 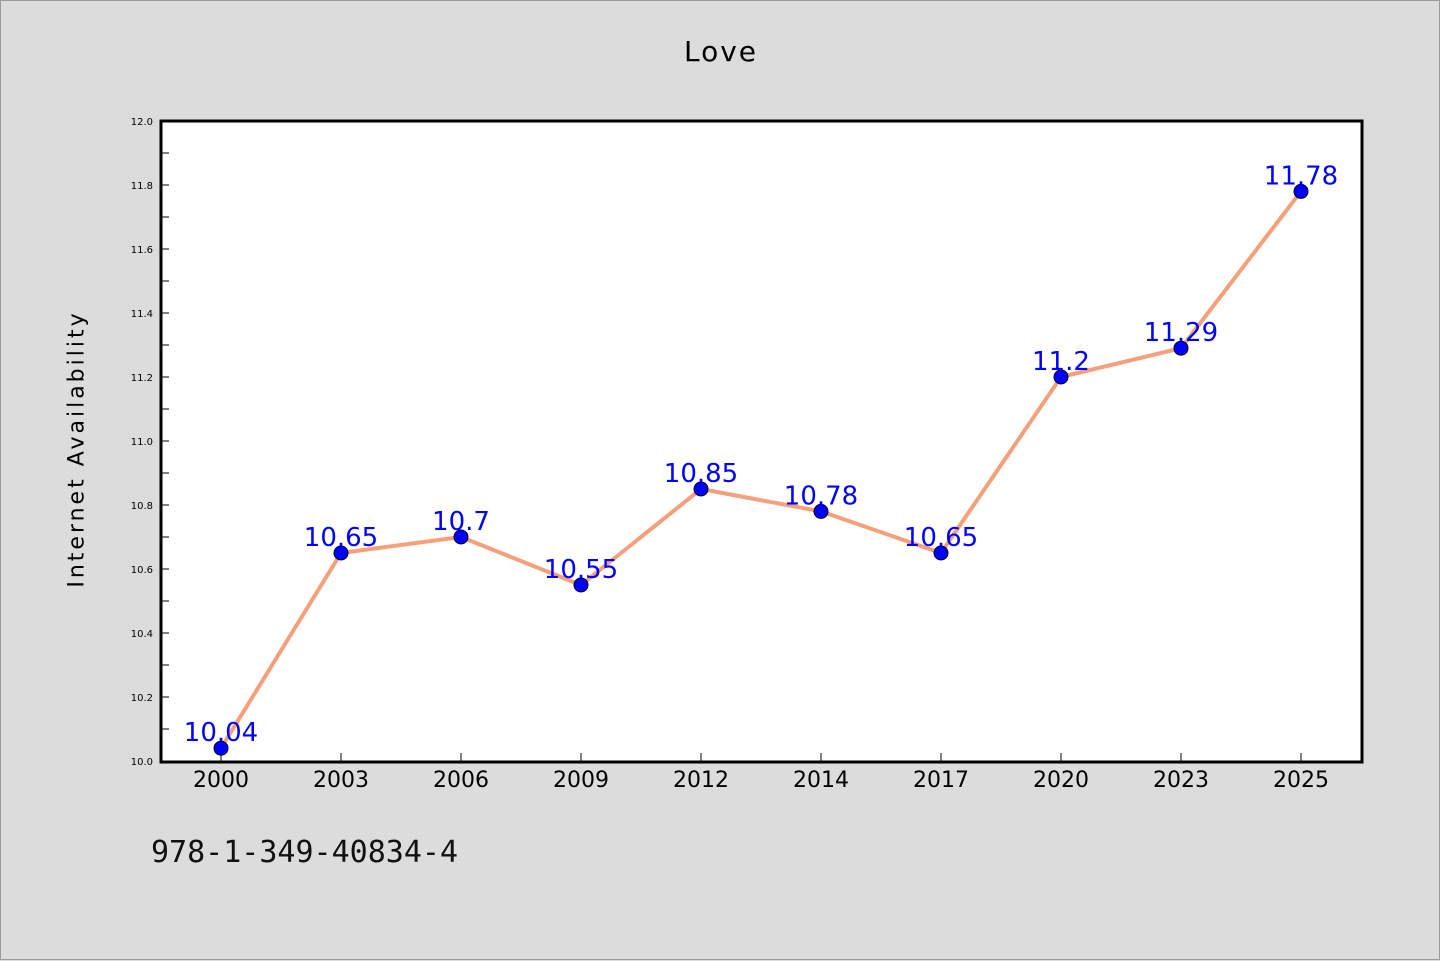 I want to click on x-tick-label: 2014, so click(x=821, y=780).